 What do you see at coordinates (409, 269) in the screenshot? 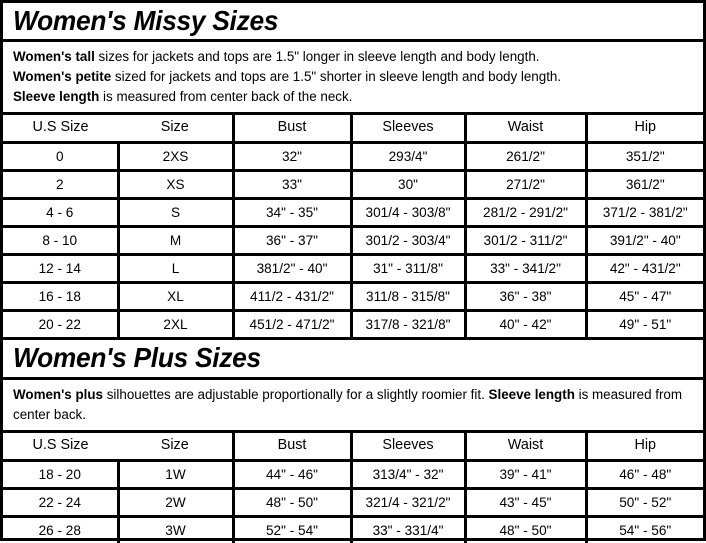
I see `cell-sleeves: 31" - 311/8"` at bounding box center [409, 269].